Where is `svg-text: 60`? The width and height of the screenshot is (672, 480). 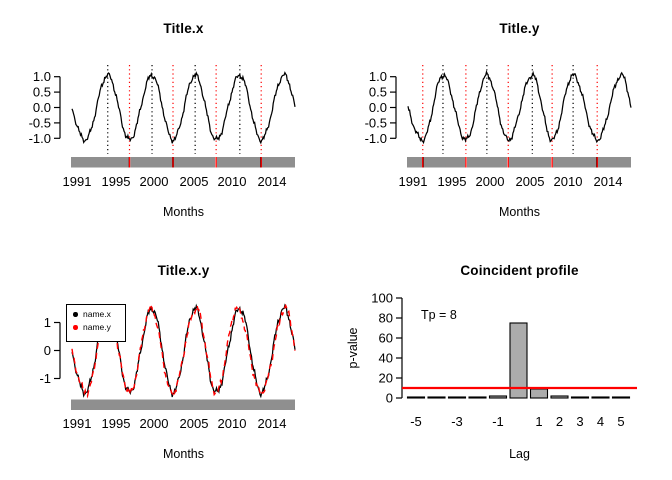
svg-text: 60 is located at coordinates (386, 338).